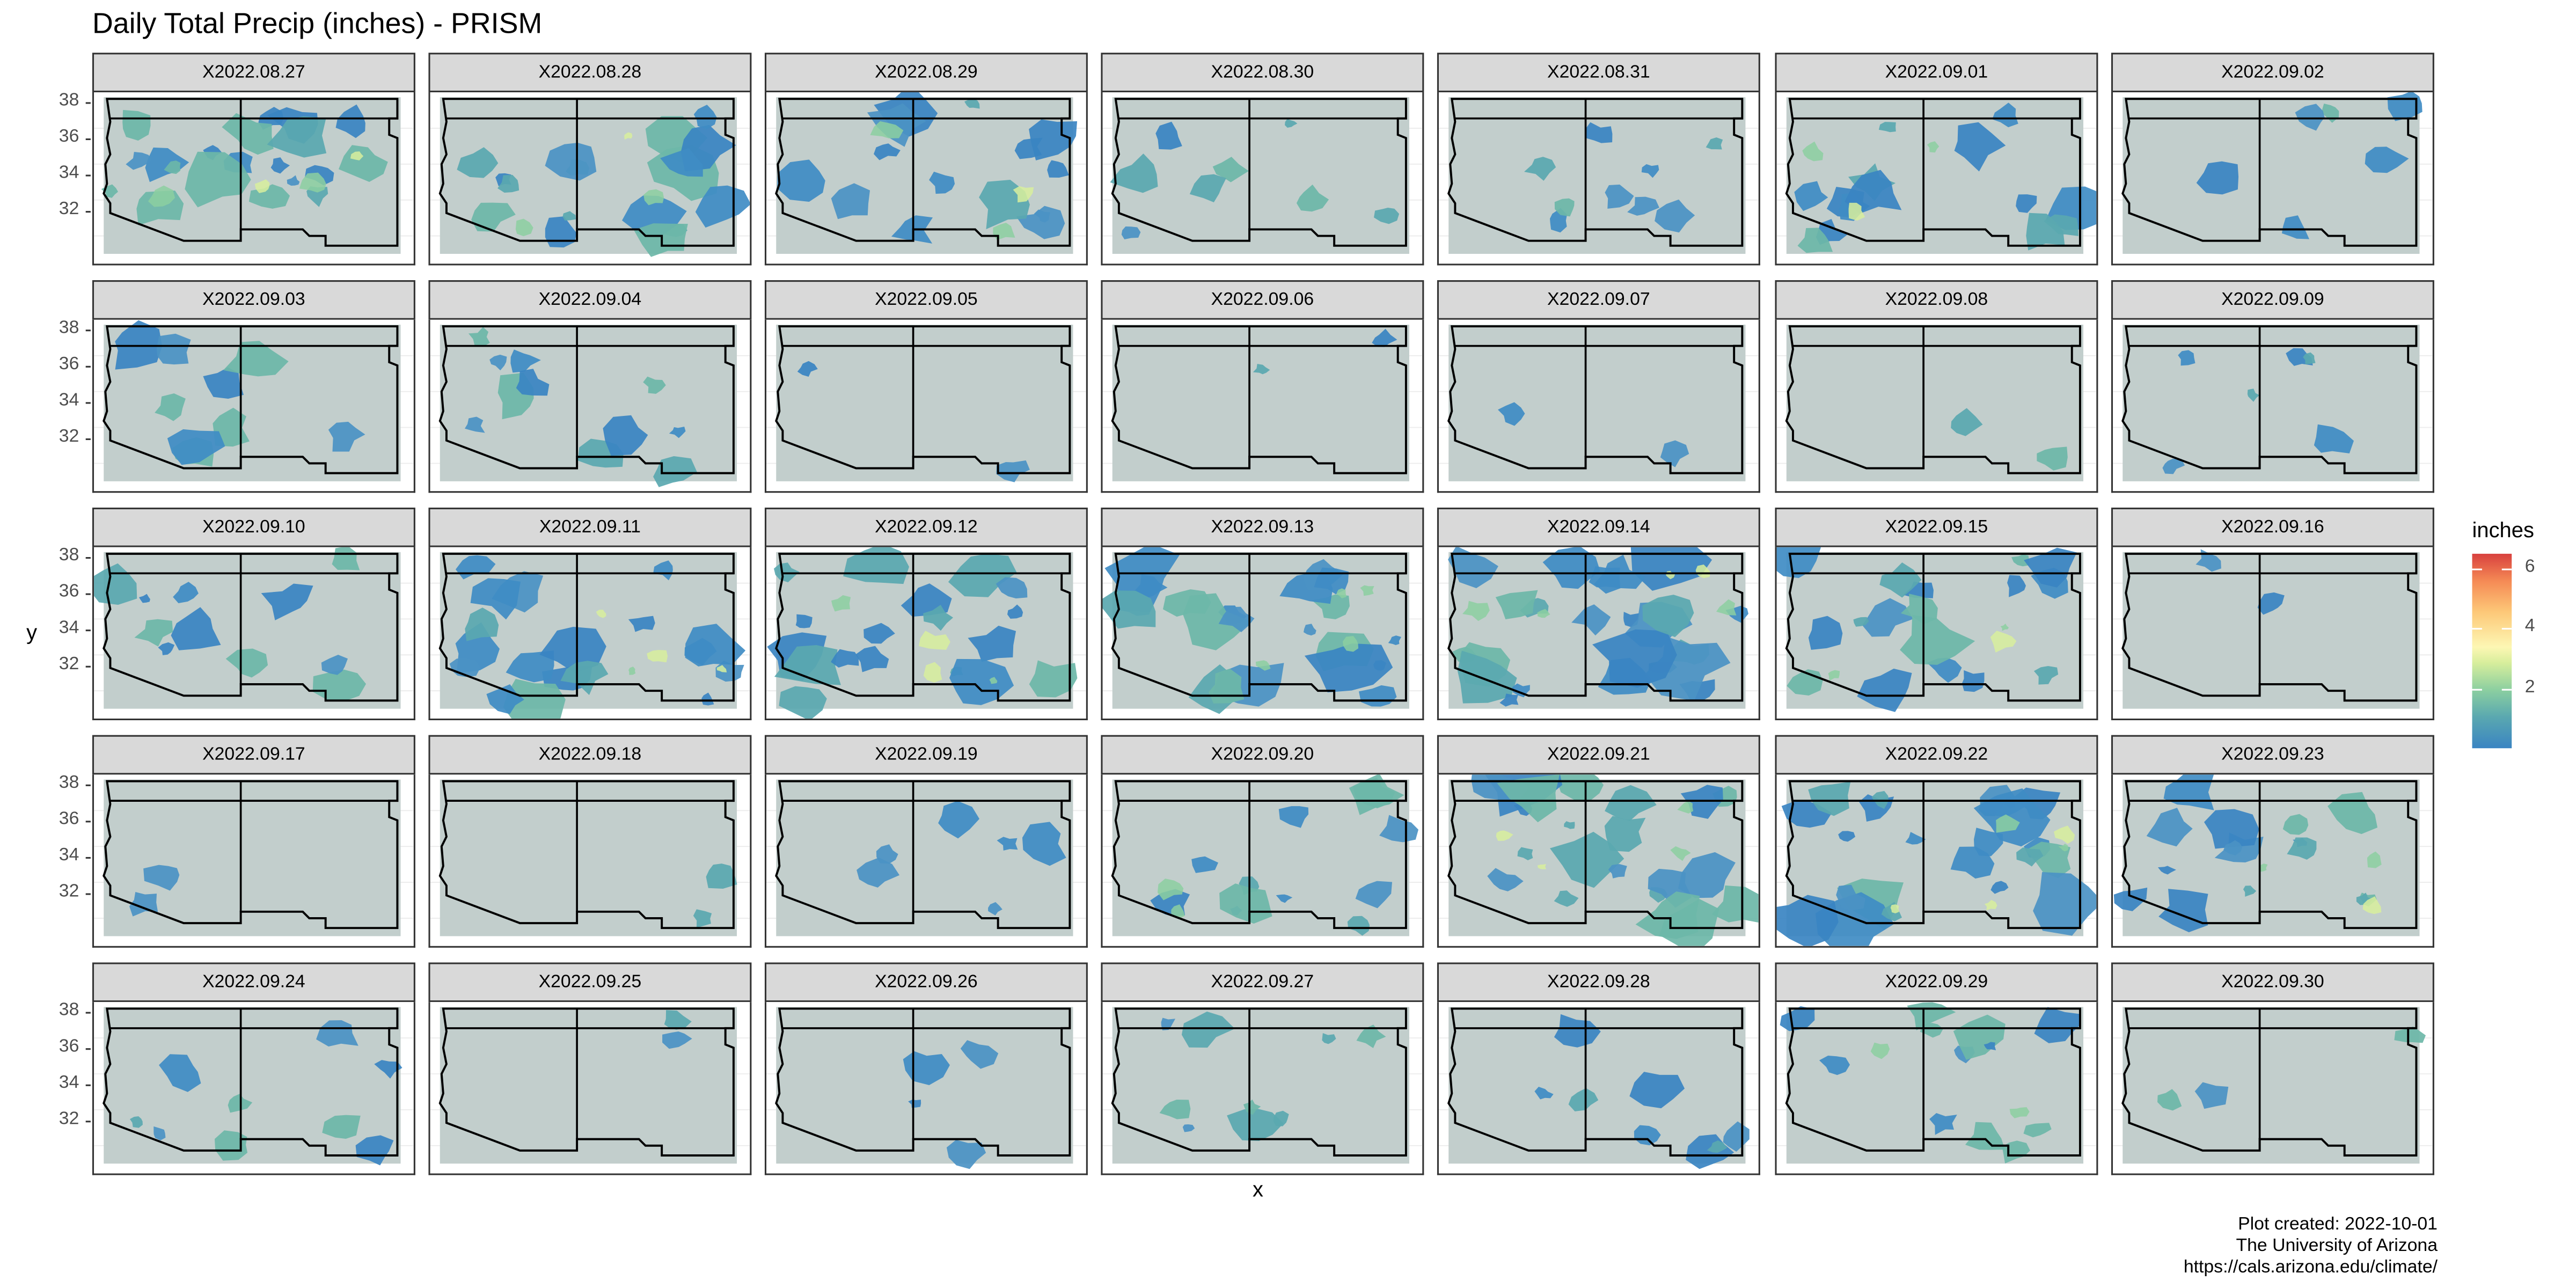  Describe the element at coordinates (1262, 982) in the screenshot. I see `facet-strip-label: X2022.09.27` at that location.